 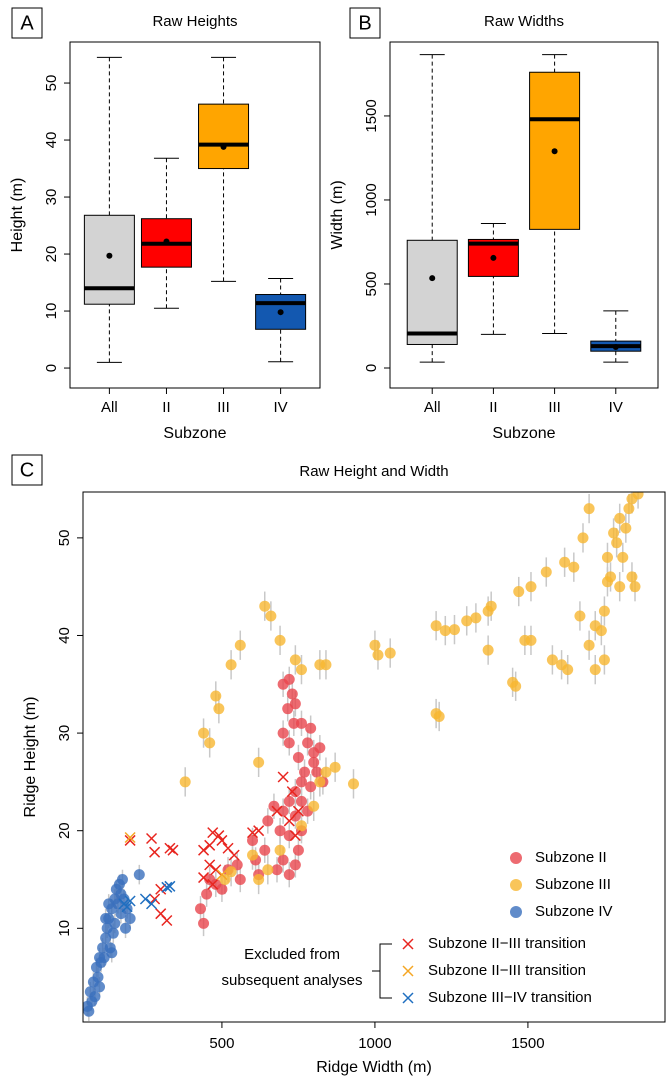 I want to click on y-tick-label: 20, so click(x=64, y=830).